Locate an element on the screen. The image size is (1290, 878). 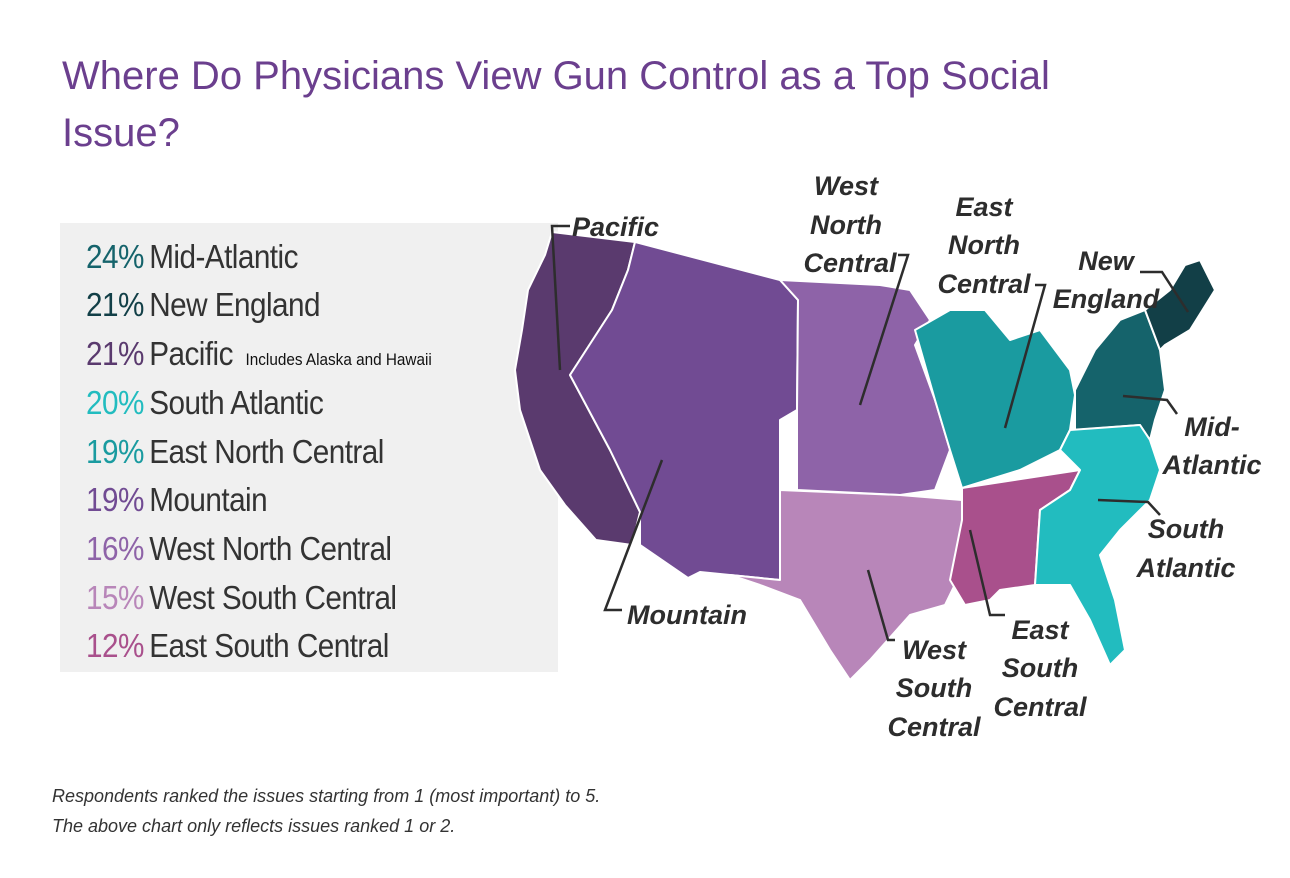
legend-region: West North Central is located at coordinates (270, 548).